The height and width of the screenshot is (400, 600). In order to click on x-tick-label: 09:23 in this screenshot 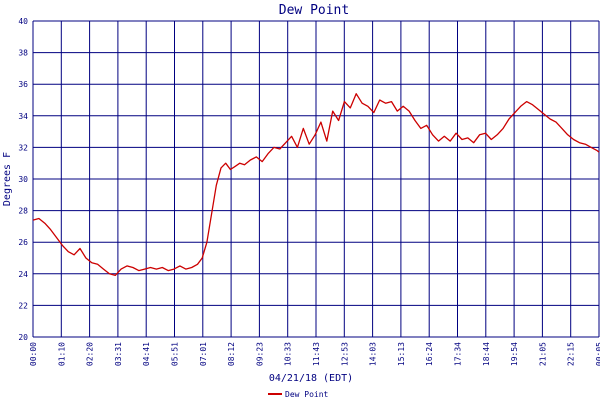, I will do `click(259, 354)`.